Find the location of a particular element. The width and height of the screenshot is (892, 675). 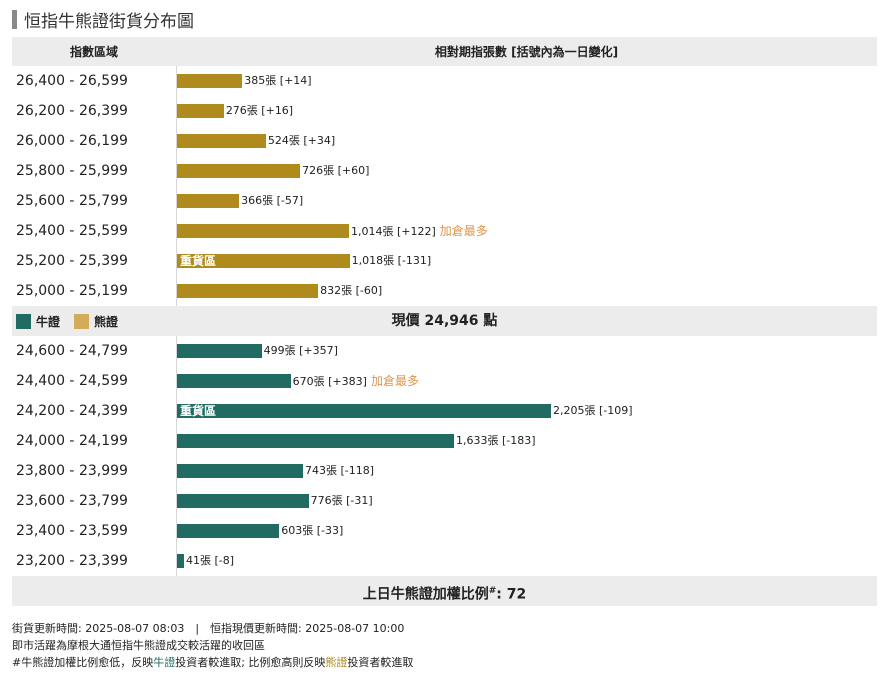

current-price-row: 現價 24,946 點 牛證 熊證 is located at coordinates (444, 321).